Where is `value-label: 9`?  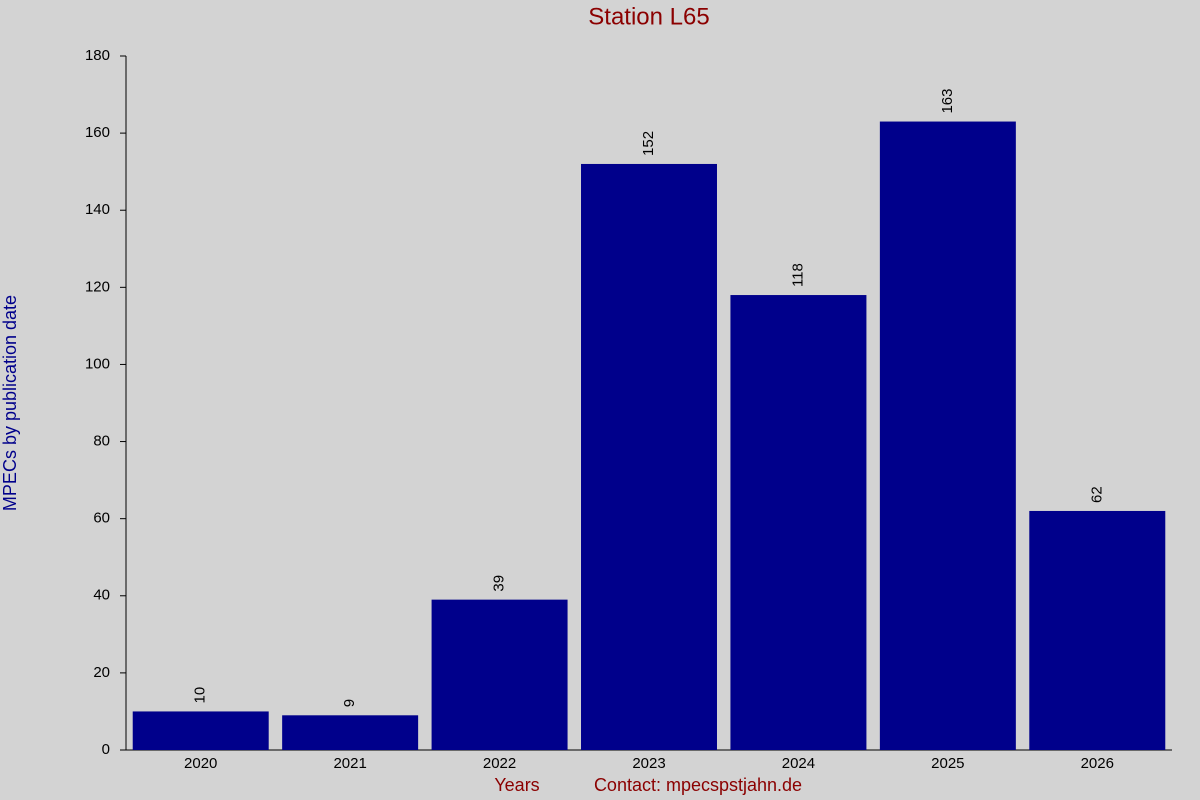
value-label: 9 is located at coordinates (349, 703).